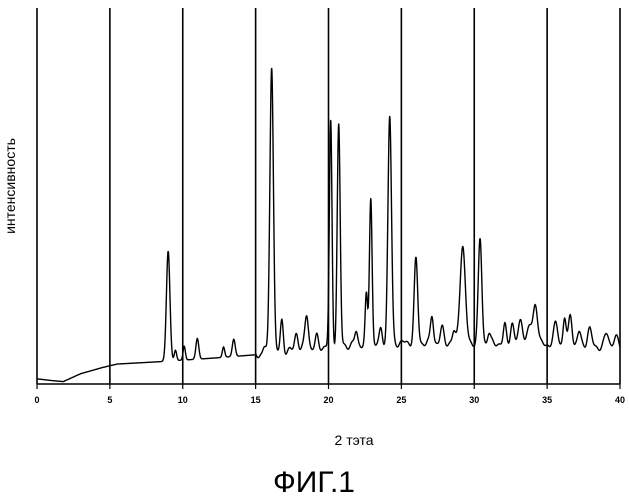  Describe the element at coordinates (183, 400) in the screenshot. I see `x-tick-label-10: 10` at that location.